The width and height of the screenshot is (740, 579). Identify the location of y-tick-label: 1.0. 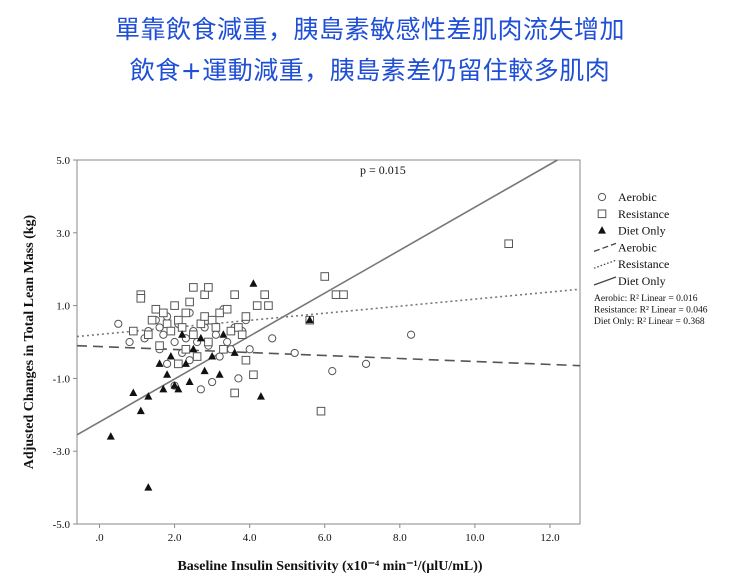
(63, 307).